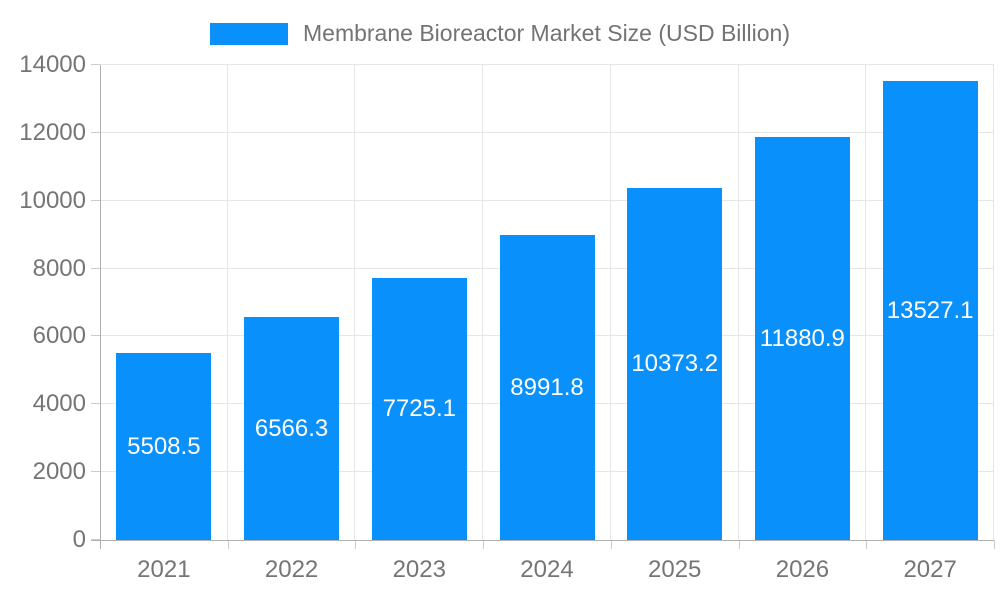 The width and height of the screenshot is (1000, 600). What do you see at coordinates (59, 471) in the screenshot?
I see `y-axis-label: 2000` at bounding box center [59, 471].